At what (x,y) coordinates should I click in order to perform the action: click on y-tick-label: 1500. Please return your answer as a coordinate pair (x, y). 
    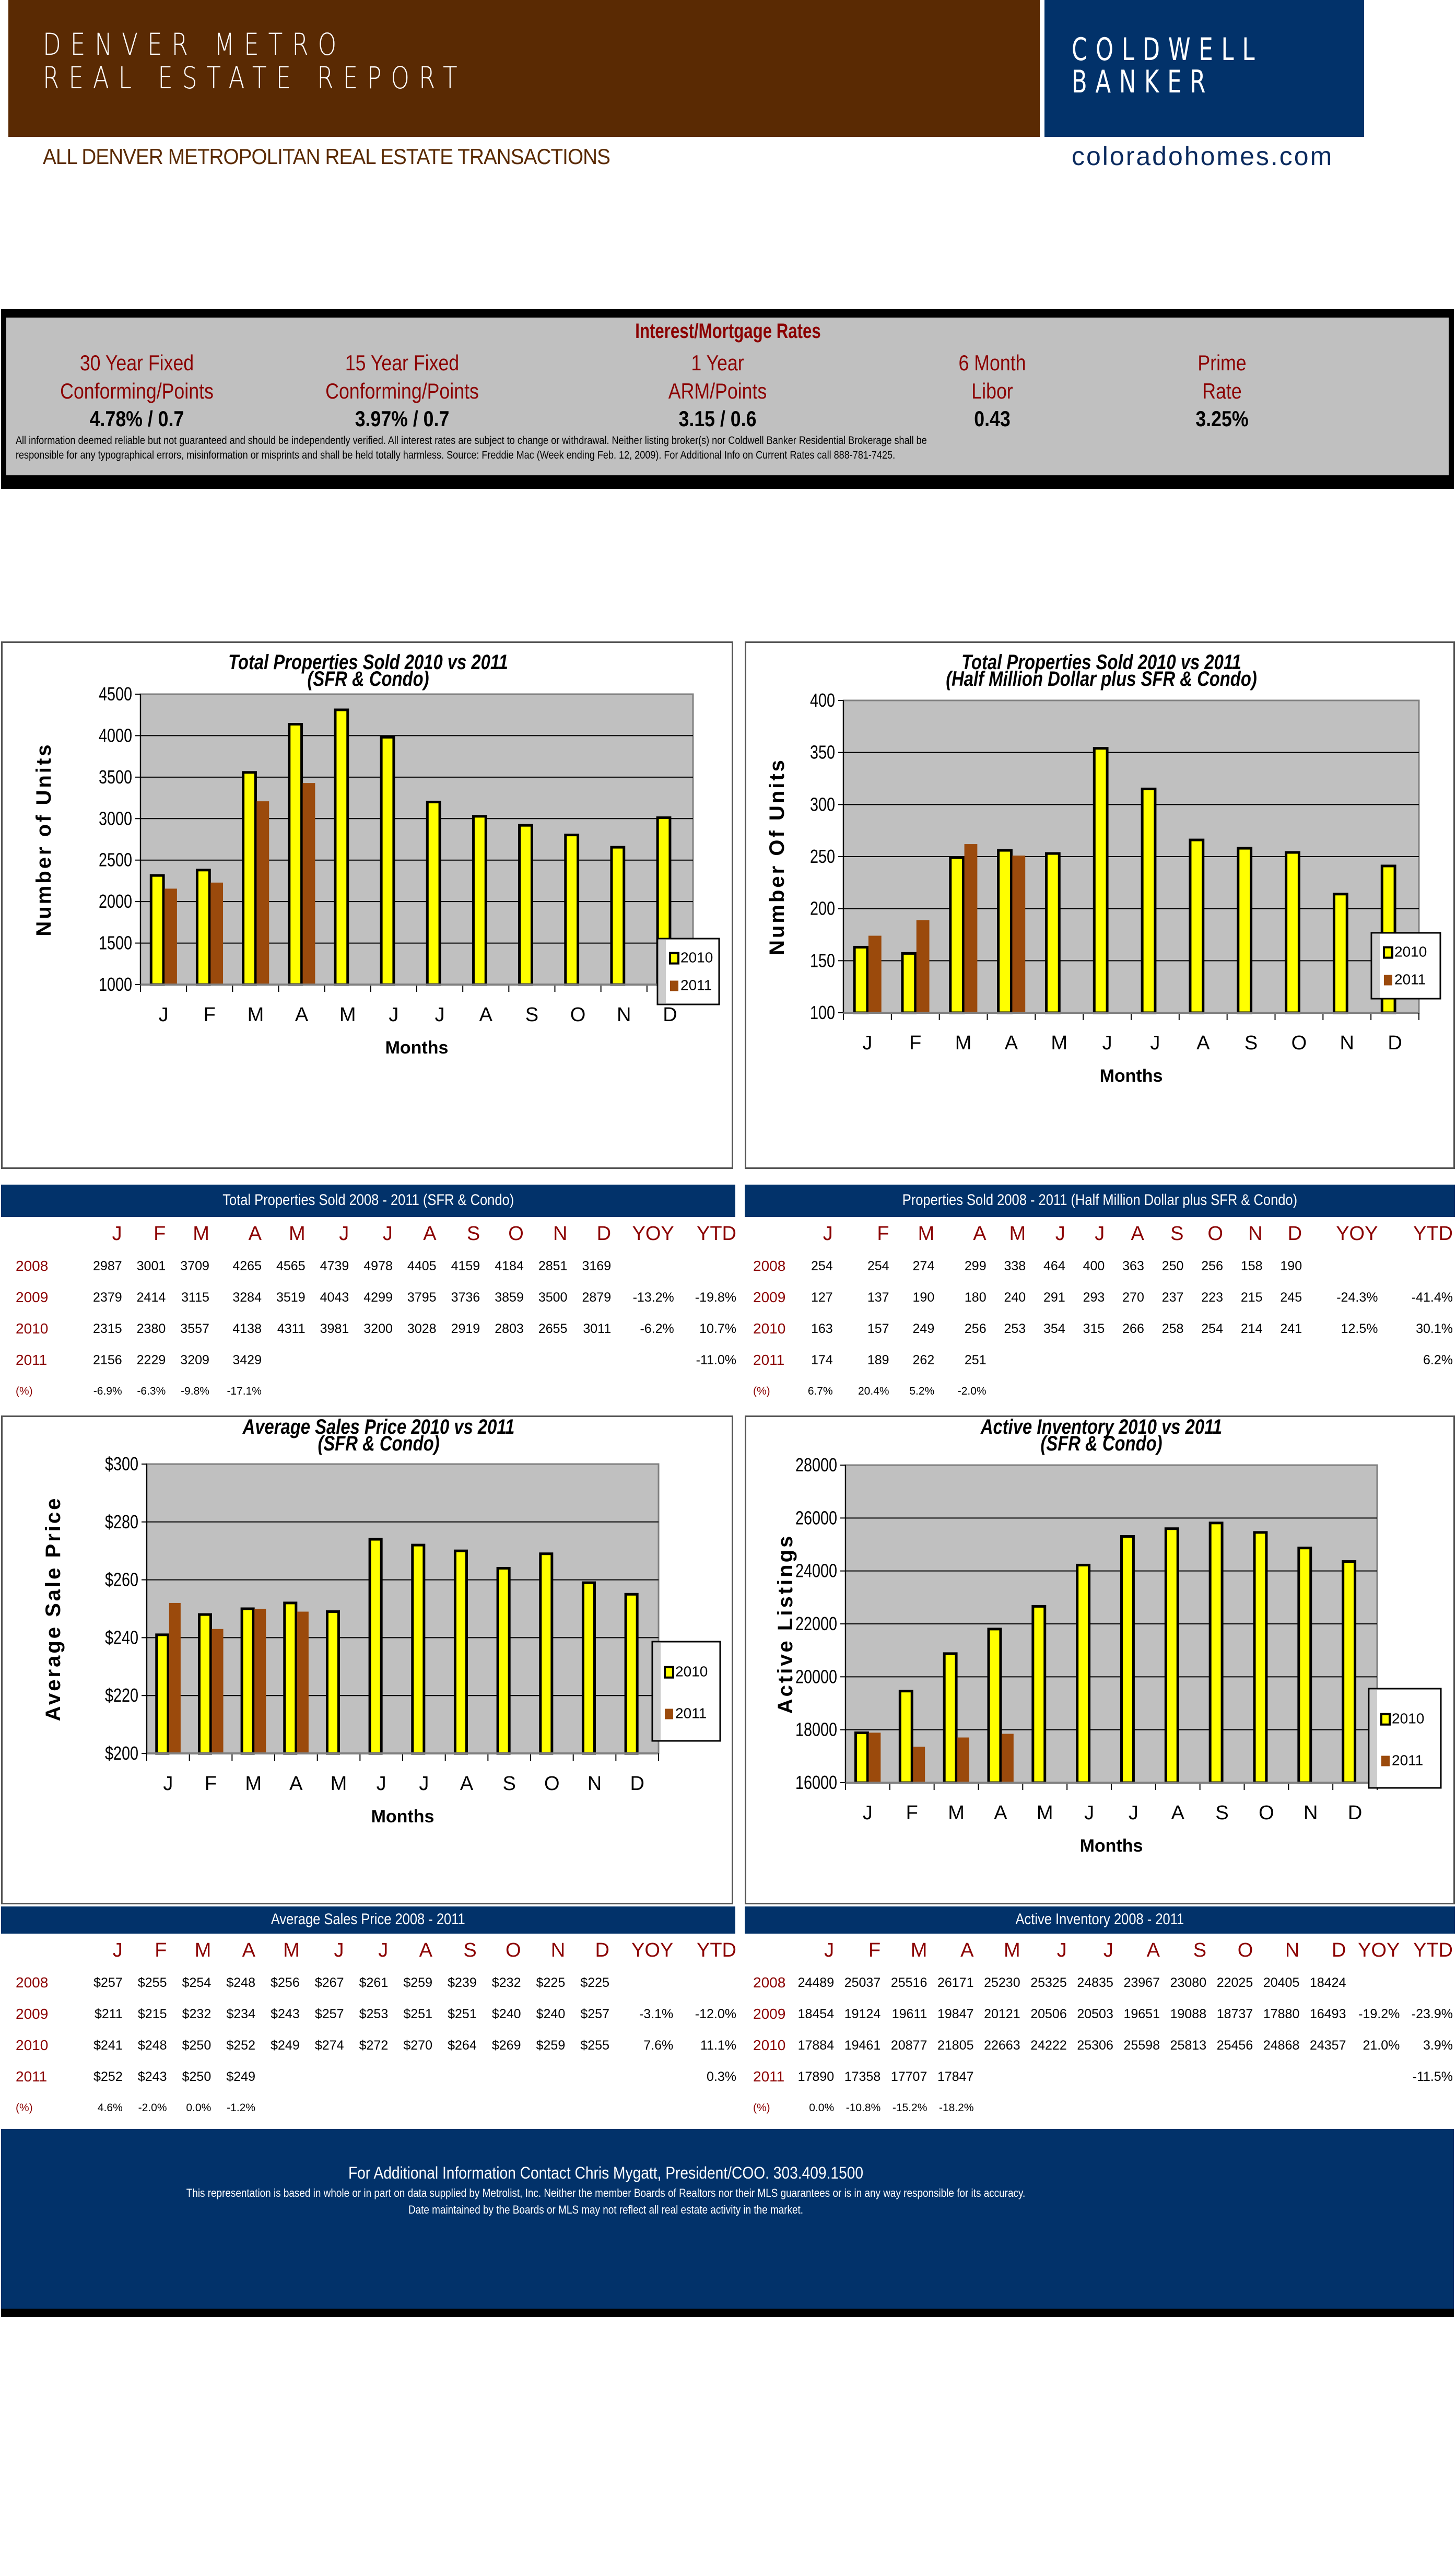
    Looking at the image, I should click on (115, 943).